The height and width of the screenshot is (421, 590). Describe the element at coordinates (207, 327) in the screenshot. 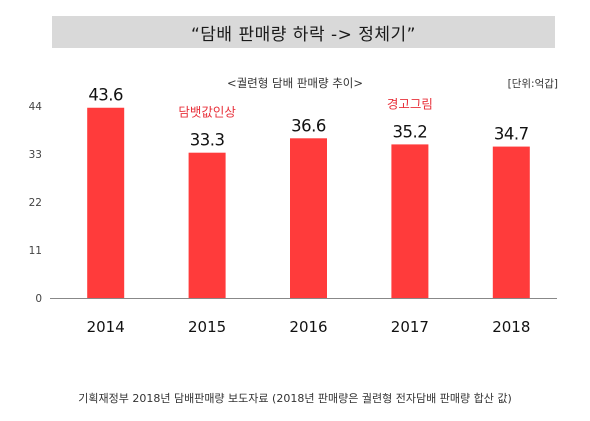

I see `x-tick-label-2015: 2015` at that location.